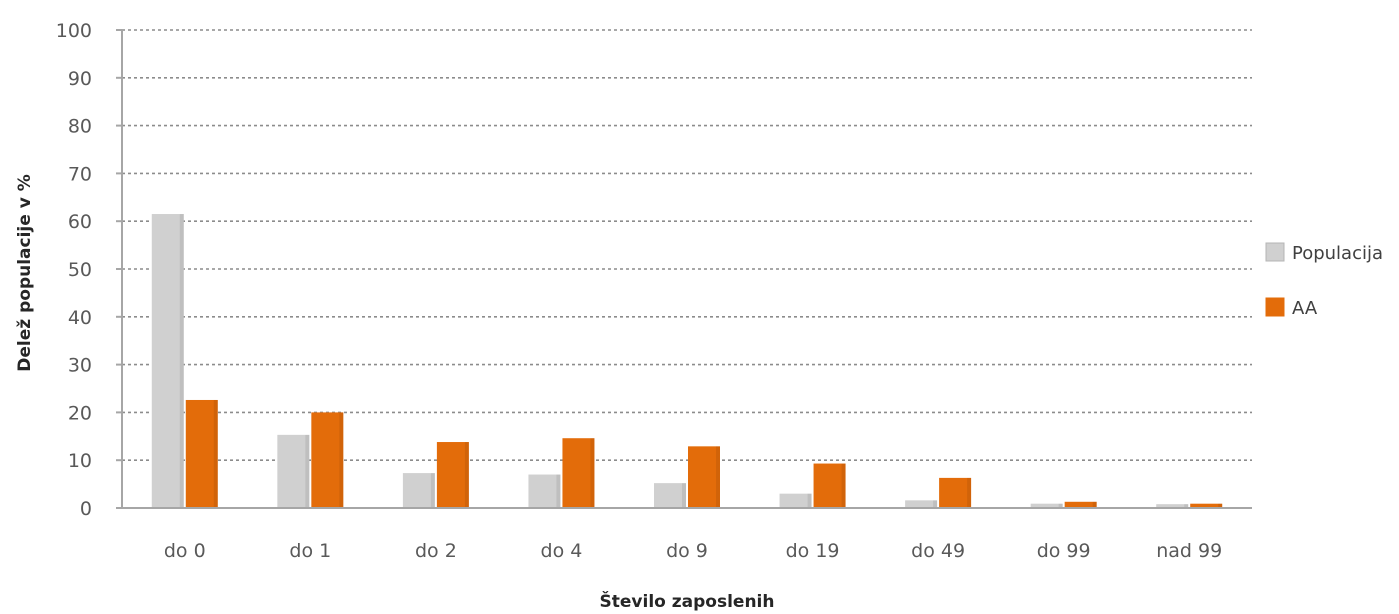  What do you see at coordinates (687, 601) in the screenshot?
I see `x-axis-title: Število zaposlenih` at bounding box center [687, 601].